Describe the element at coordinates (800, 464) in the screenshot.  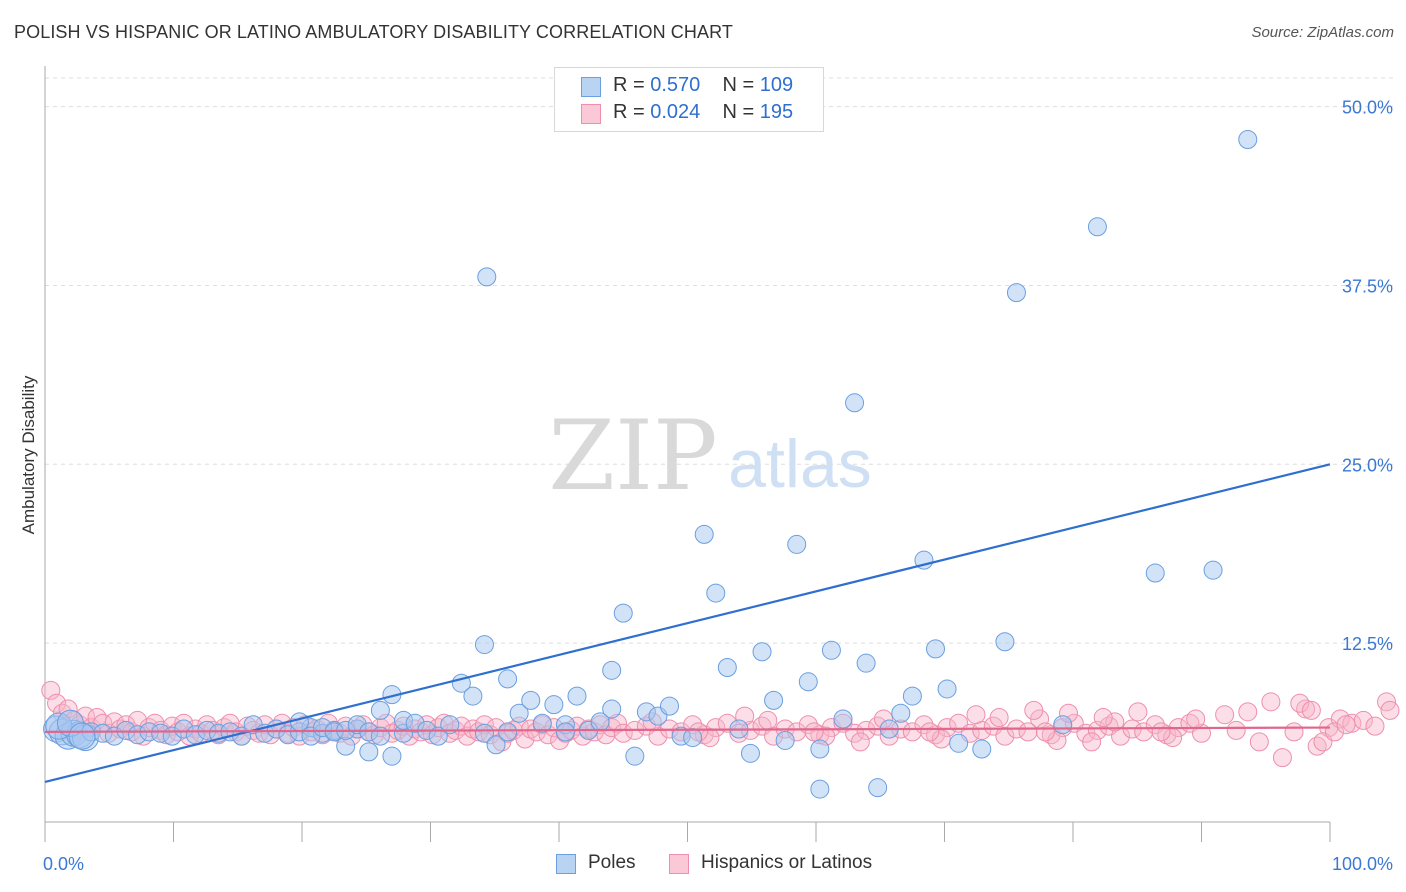
I see `watermark-atlas: atlas` at that location.